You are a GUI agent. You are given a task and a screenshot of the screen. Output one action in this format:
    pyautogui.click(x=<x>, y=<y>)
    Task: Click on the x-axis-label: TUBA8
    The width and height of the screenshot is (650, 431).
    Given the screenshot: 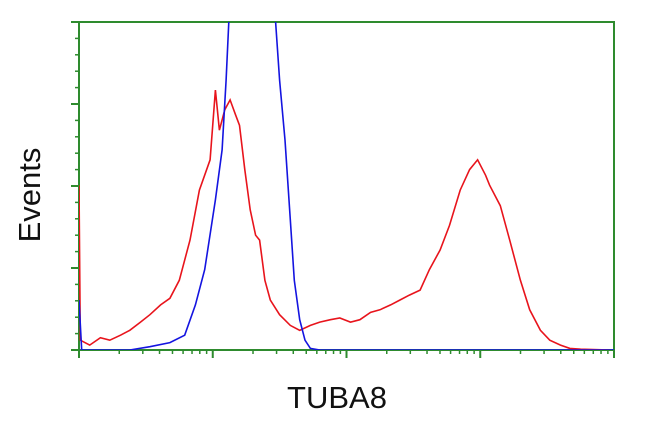 What is the action you would take?
    pyautogui.click(x=337, y=397)
    